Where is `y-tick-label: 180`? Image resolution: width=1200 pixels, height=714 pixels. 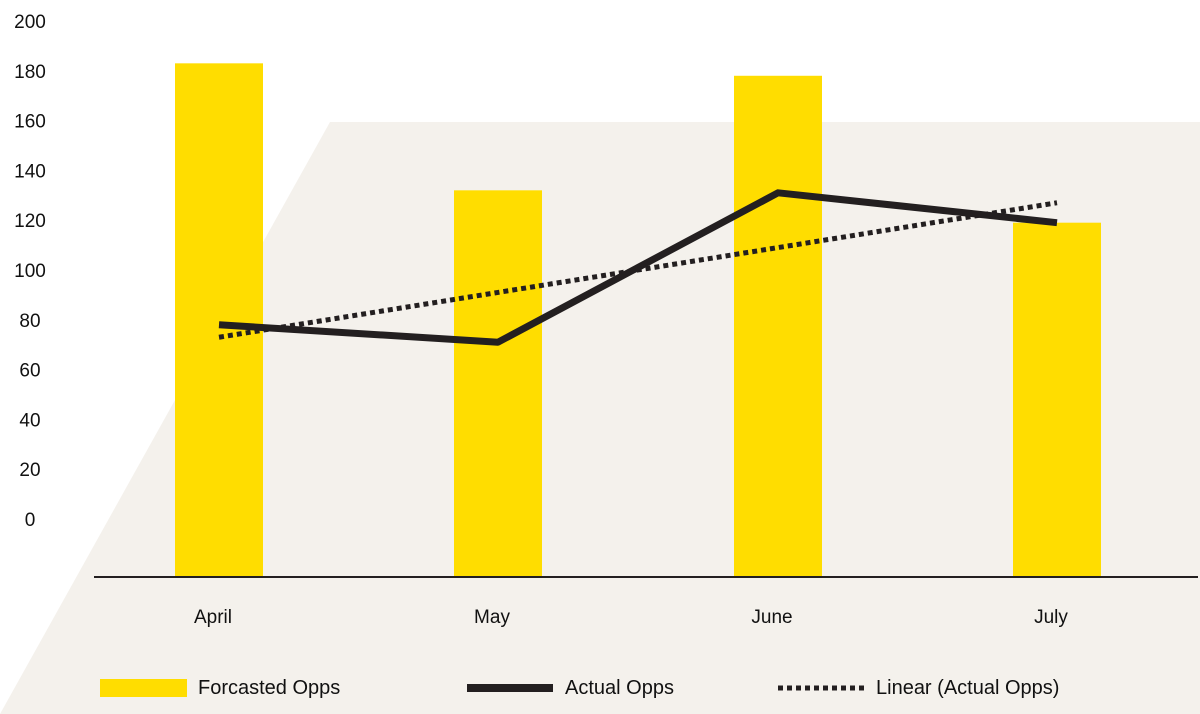 y-tick-label: 180 is located at coordinates (30, 72).